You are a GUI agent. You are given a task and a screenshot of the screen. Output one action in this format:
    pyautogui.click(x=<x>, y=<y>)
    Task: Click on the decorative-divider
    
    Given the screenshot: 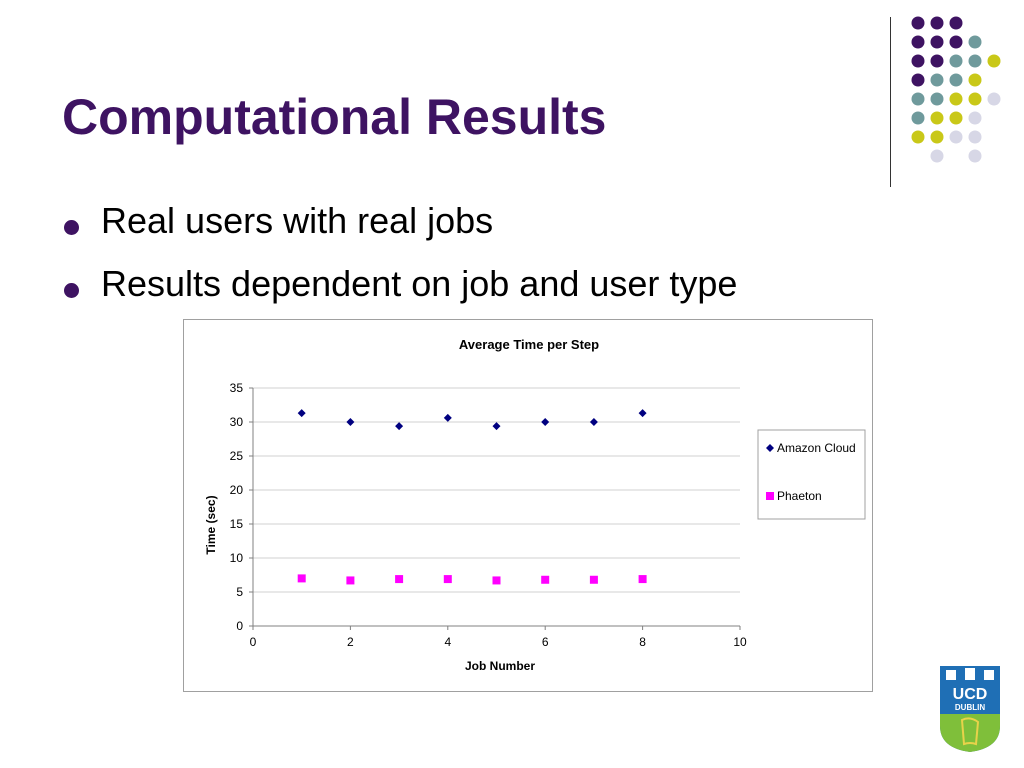 What is the action you would take?
    pyautogui.click(x=890, y=102)
    